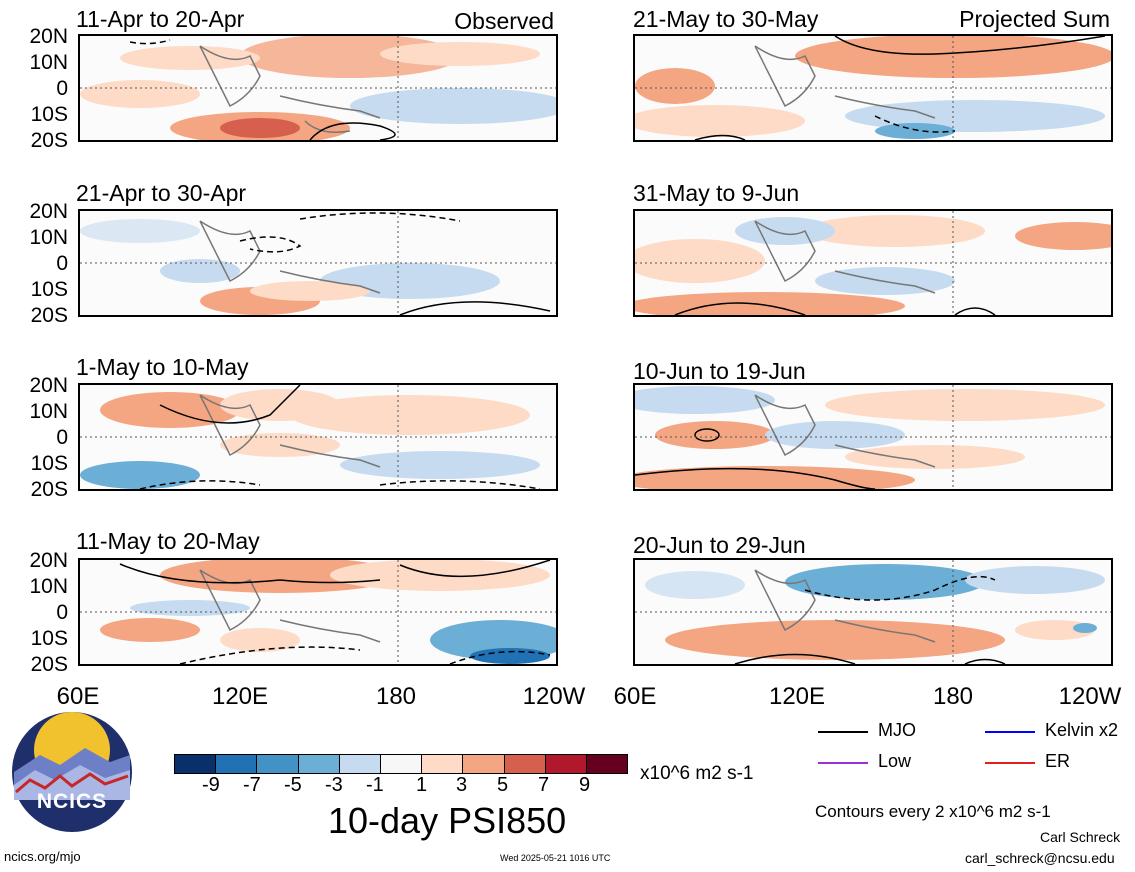 This screenshot has height=872, width=1135. I want to click on legend-label: Kelvin x2, so click(1082, 730).